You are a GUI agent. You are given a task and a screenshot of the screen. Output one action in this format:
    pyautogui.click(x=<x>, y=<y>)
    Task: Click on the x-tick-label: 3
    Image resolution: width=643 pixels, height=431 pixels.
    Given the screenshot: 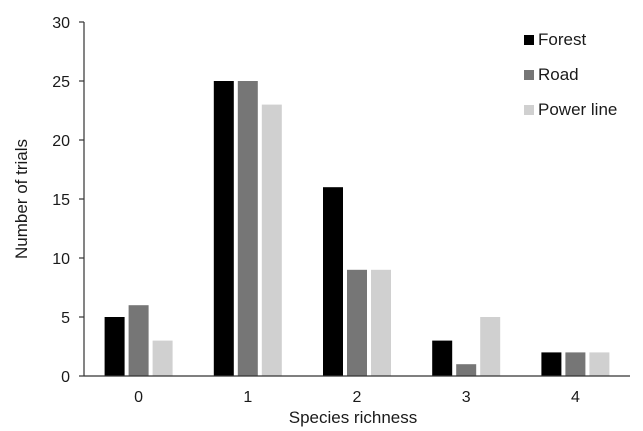 What is the action you would take?
    pyautogui.click(x=466, y=397)
    